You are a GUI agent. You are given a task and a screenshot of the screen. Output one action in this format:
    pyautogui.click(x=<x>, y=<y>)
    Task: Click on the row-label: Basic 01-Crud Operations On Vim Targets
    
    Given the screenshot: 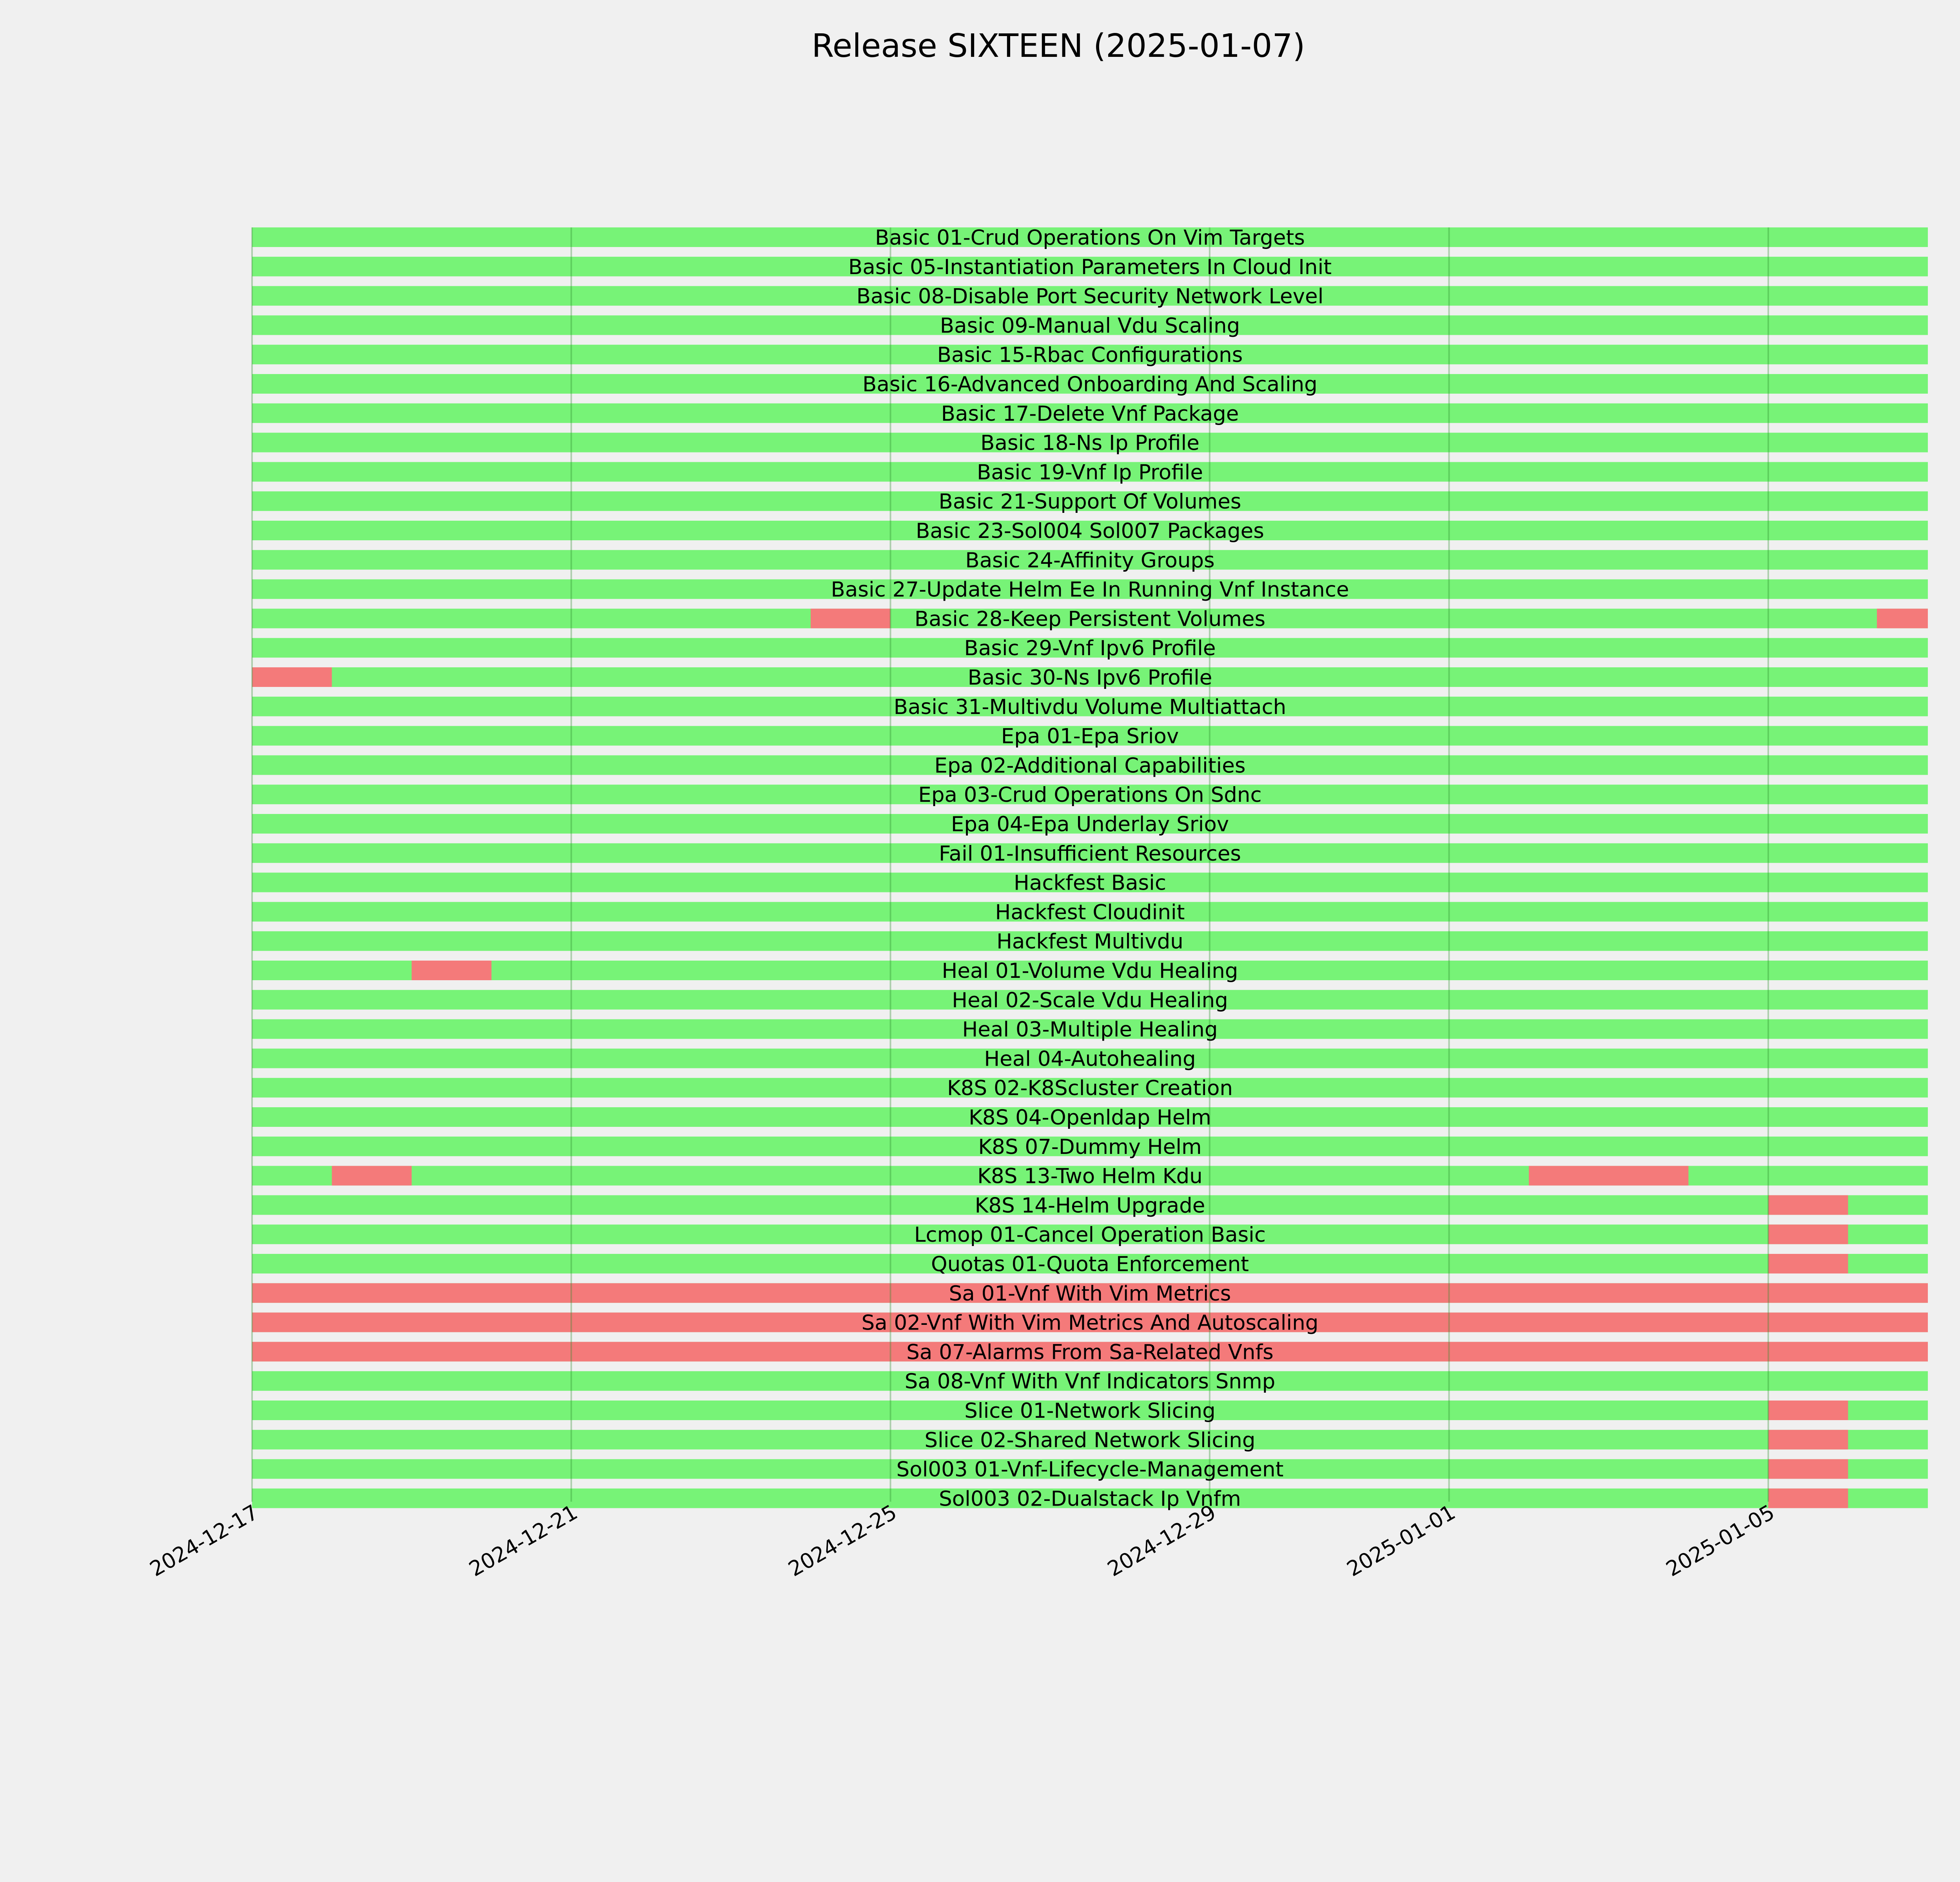 What is the action you would take?
    pyautogui.click(x=1090, y=238)
    